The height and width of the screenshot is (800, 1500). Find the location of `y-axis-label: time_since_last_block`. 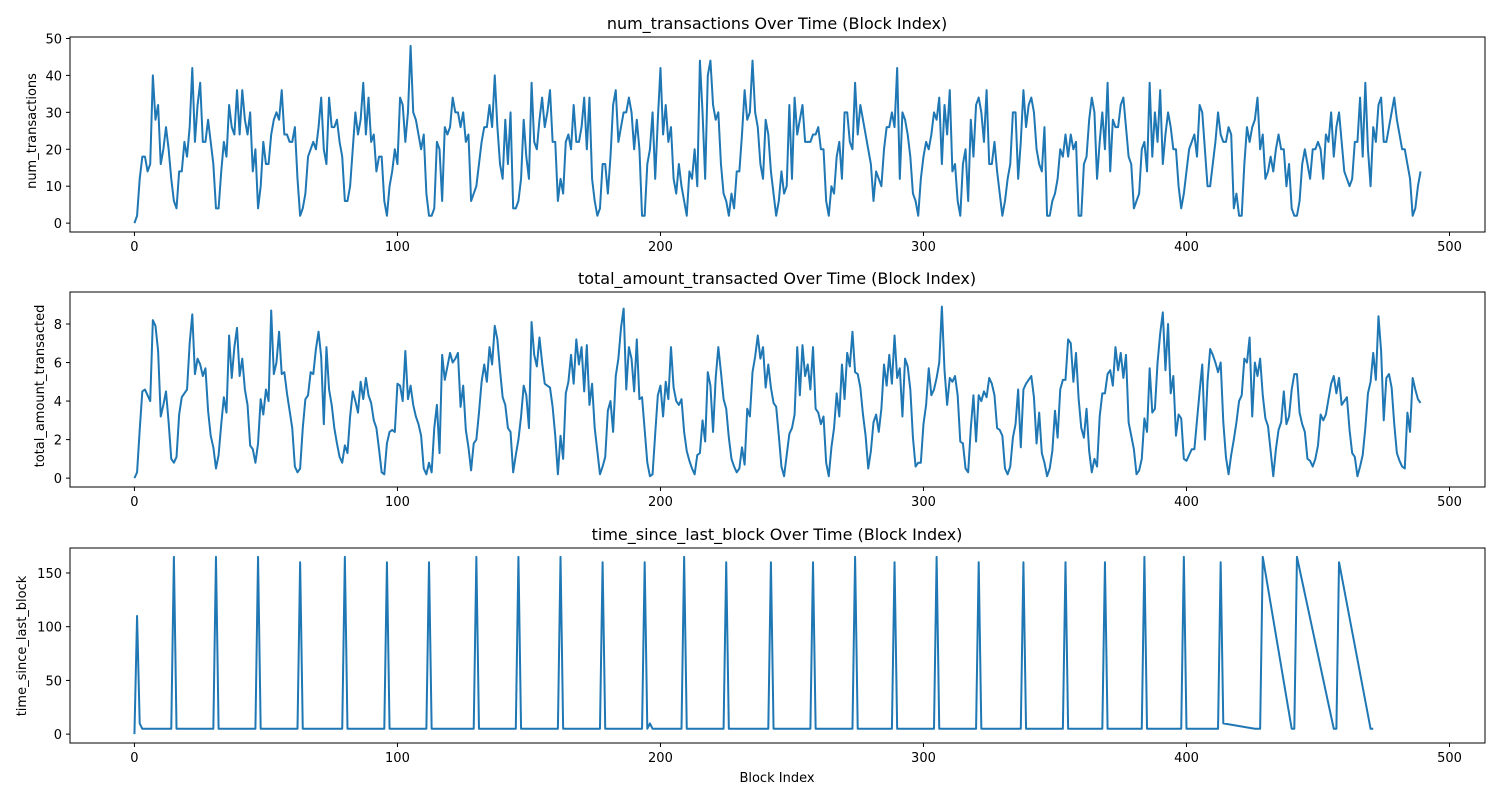

y-axis-label: time_since_last_block is located at coordinates (22, 645).